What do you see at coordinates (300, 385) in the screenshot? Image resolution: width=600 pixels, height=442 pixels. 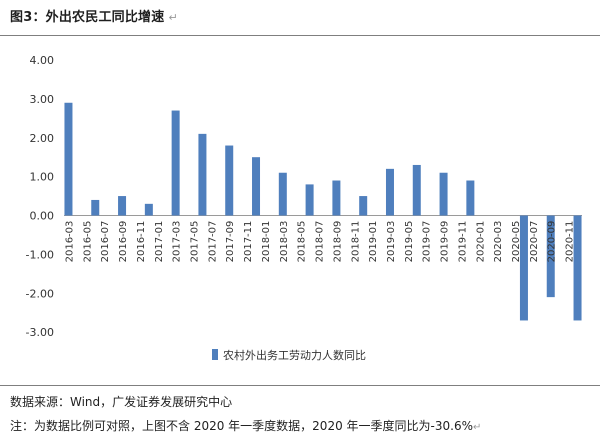 I see `bottom-divider` at bounding box center [300, 385].